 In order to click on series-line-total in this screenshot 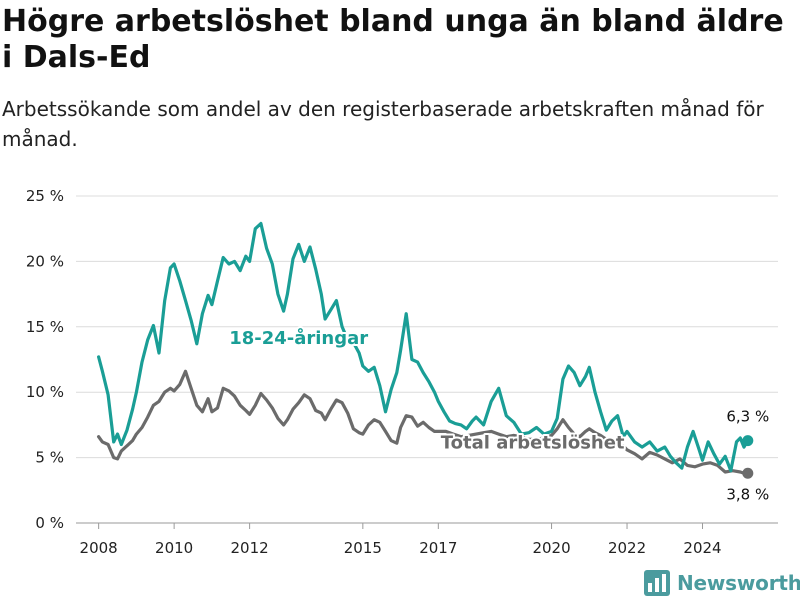, I will do `click(423, 422)`.